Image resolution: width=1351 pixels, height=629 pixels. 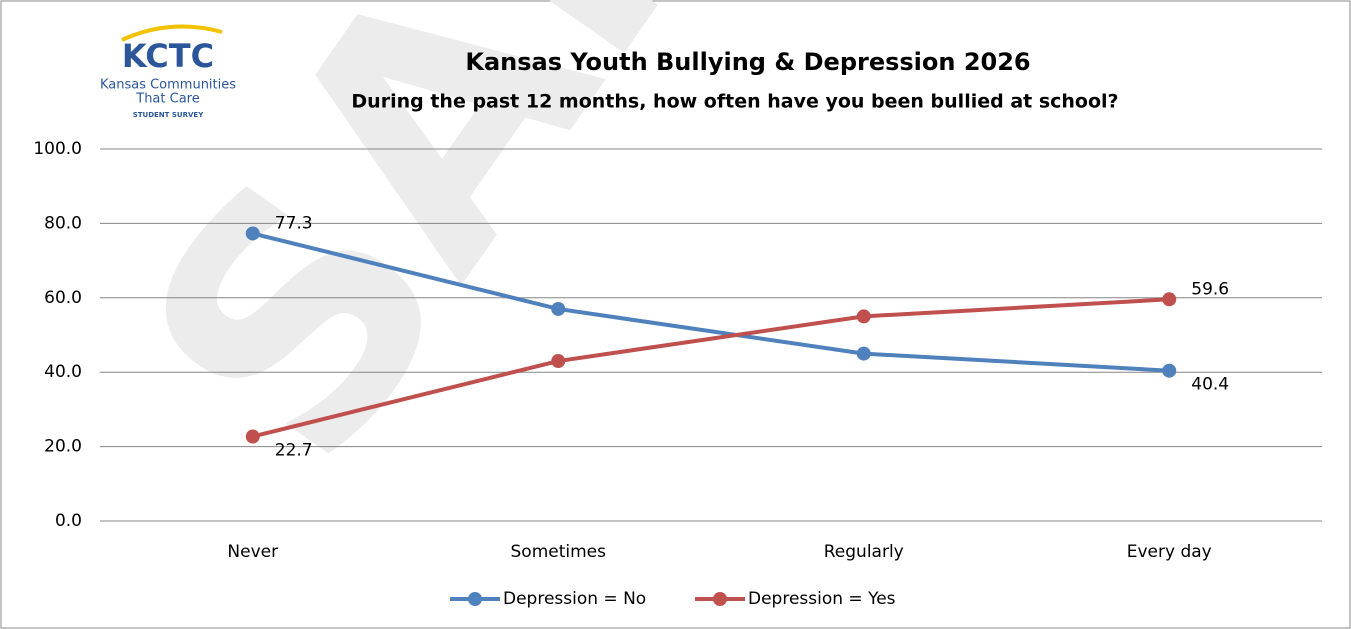 What do you see at coordinates (63, 447) in the screenshot?
I see `y-tick-label: 20.0` at bounding box center [63, 447].